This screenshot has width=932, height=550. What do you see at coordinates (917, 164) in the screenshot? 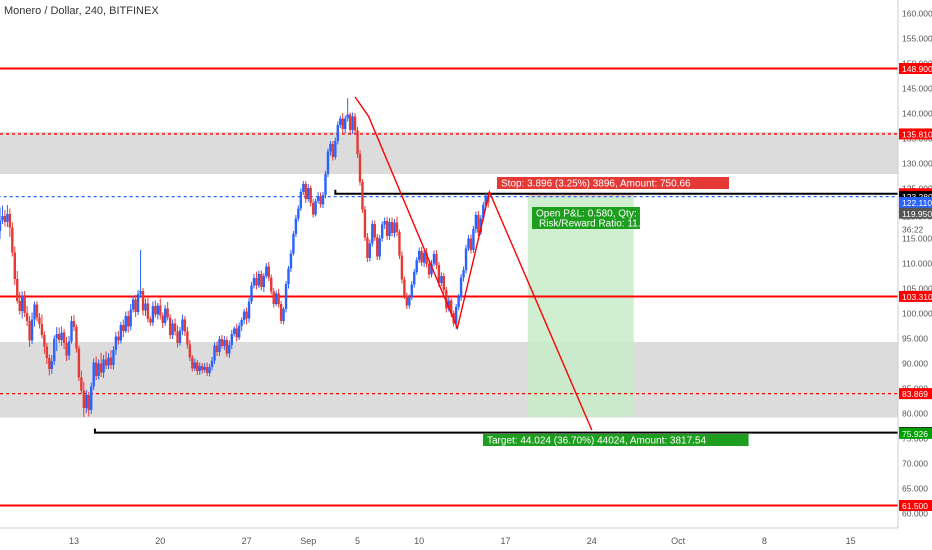
I see `price-tick-label: 130.000` at bounding box center [917, 164].